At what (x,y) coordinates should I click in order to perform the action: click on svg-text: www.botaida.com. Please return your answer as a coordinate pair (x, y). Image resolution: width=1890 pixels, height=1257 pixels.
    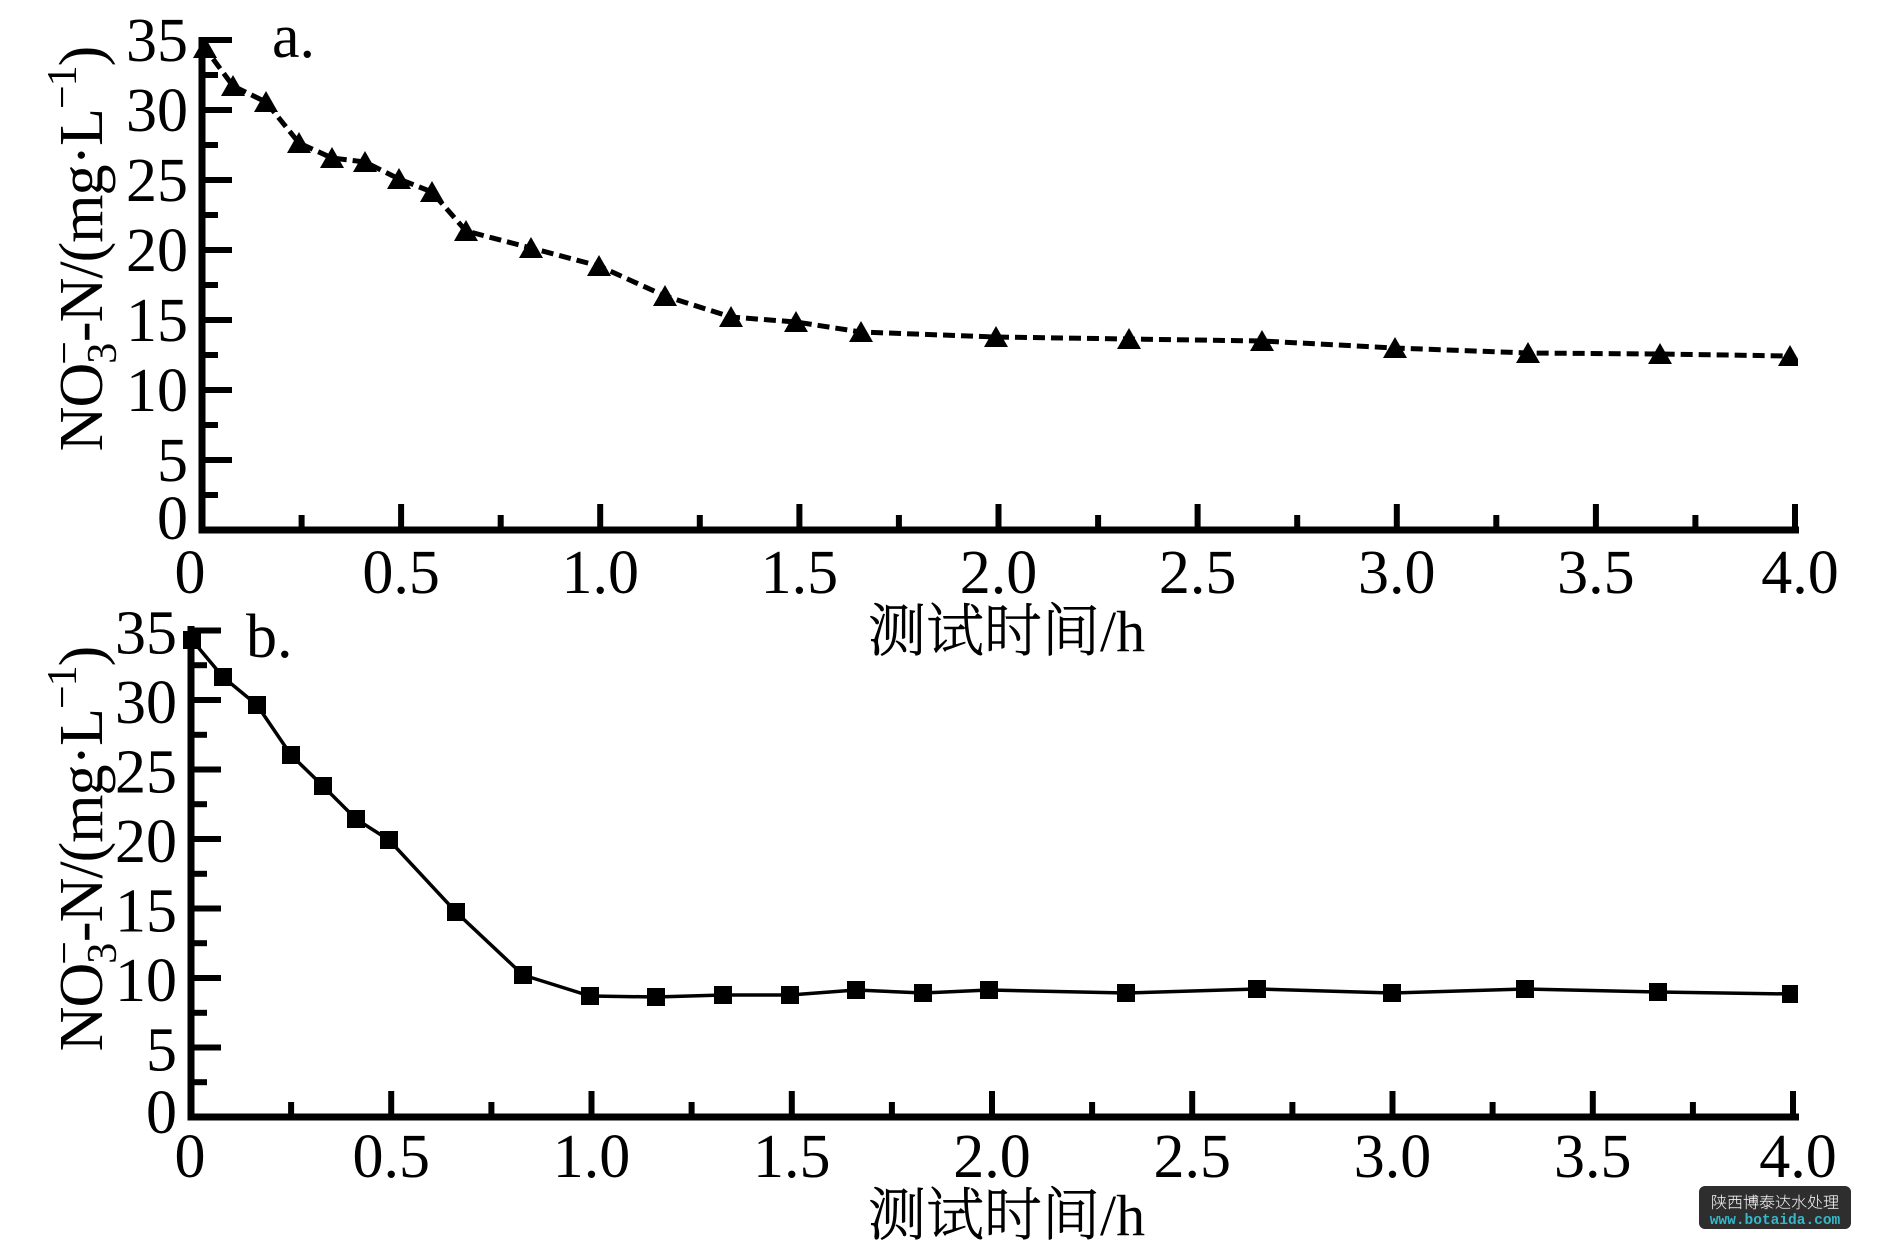
    Looking at the image, I should click on (1775, 1221).